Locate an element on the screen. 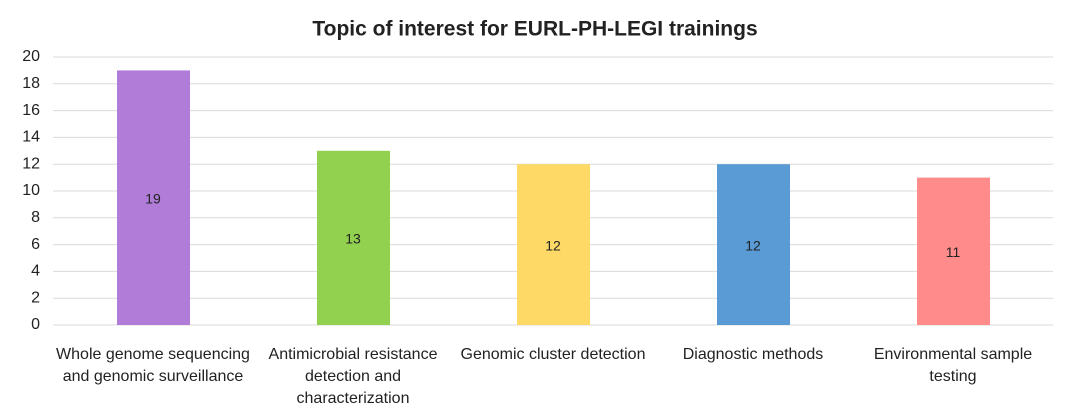 This screenshot has height=417, width=1071. x-tick-label: Genomic cluster detection is located at coordinates (553, 354).